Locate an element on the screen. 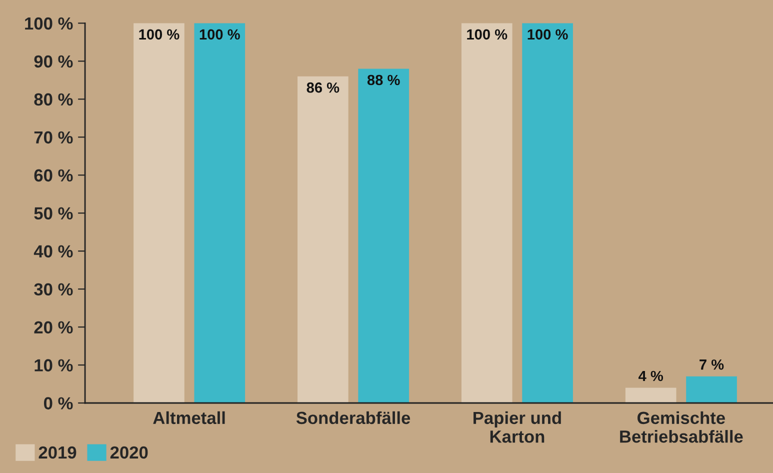 The height and width of the screenshot is (473, 773). data-label: 7 % is located at coordinates (712, 364).